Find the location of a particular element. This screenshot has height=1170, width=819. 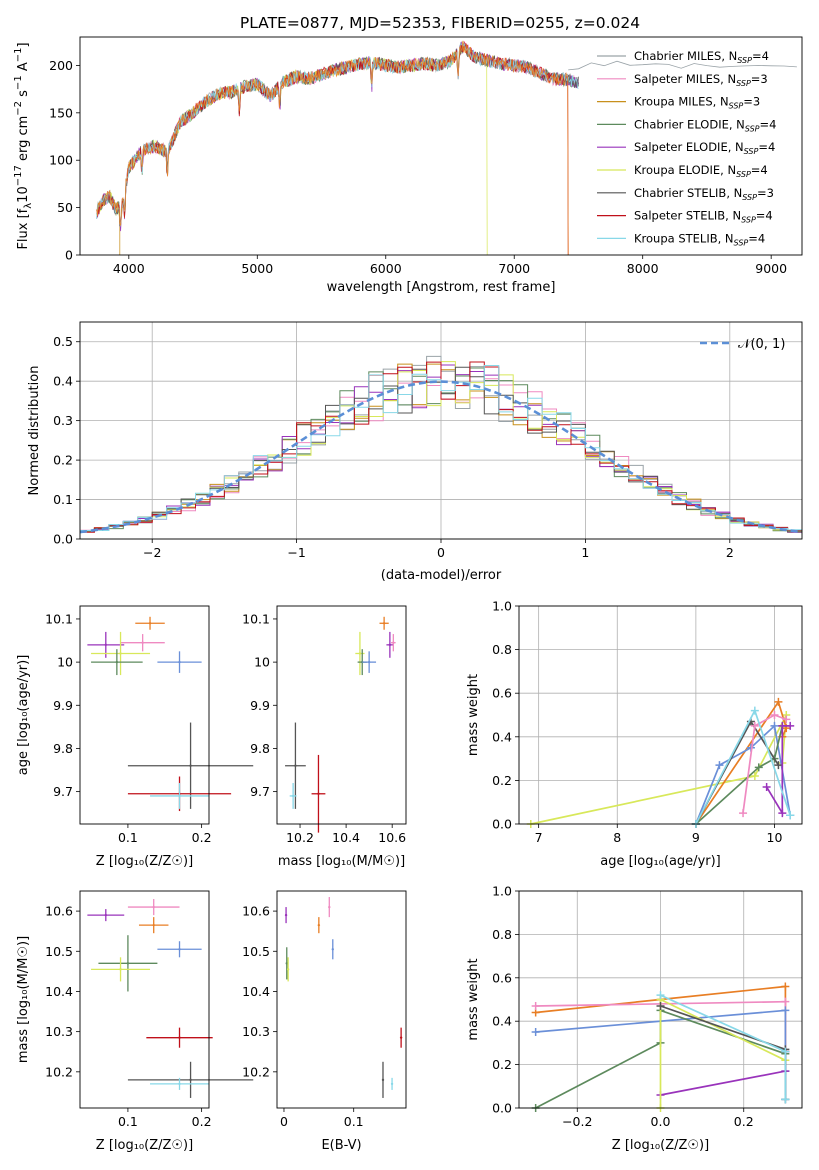

x-tick-label: 10.4 is located at coordinates (346, 837).